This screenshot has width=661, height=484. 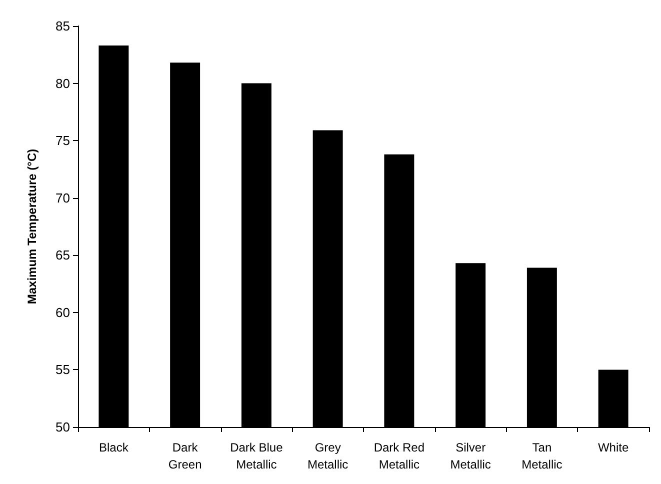 What do you see at coordinates (63, 198) in the screenshot?
I see `y-tick-label: 70` at bounding box center [63, 198].